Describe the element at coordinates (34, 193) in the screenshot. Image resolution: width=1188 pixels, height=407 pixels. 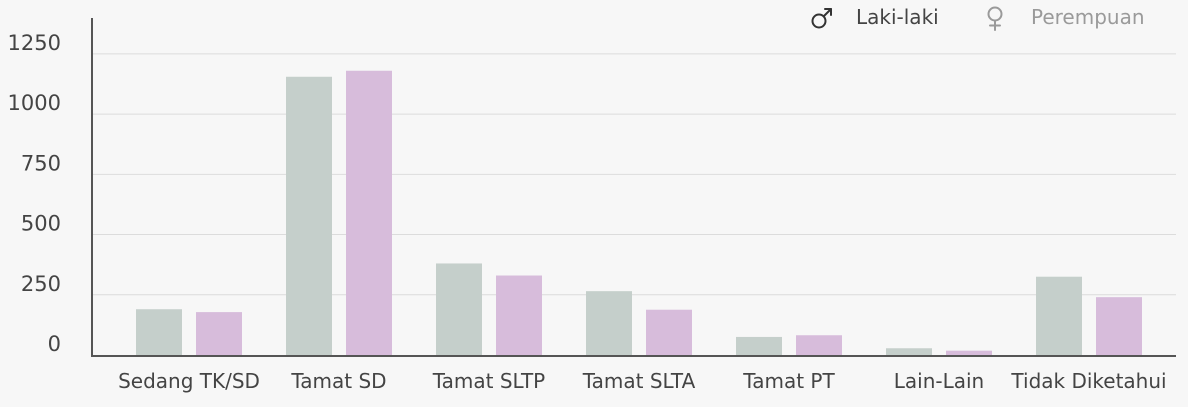
I see `y-tick-labels: 0 250 500 750 1000 1250` at that location.